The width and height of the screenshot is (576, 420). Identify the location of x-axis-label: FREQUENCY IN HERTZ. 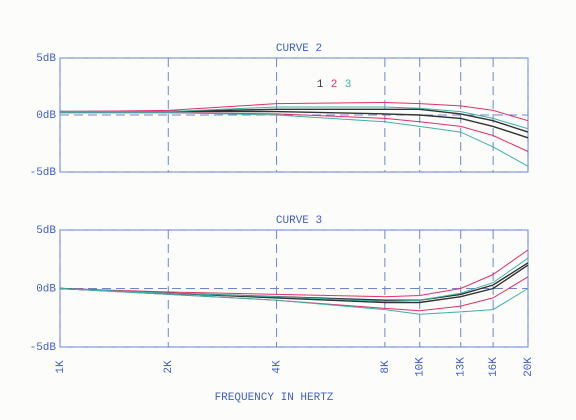
(274, 398).